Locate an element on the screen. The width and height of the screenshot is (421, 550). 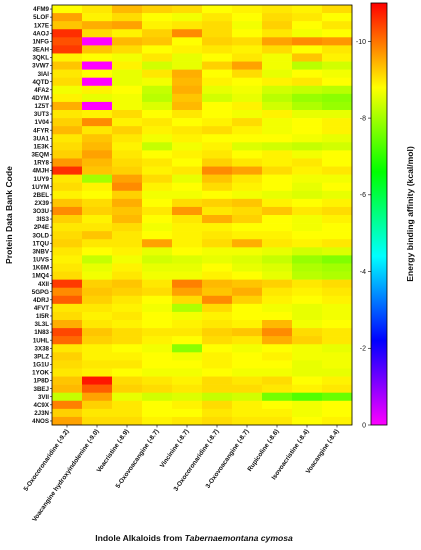
y-tick-label: 2J3N is located at coordinates (41, 413).